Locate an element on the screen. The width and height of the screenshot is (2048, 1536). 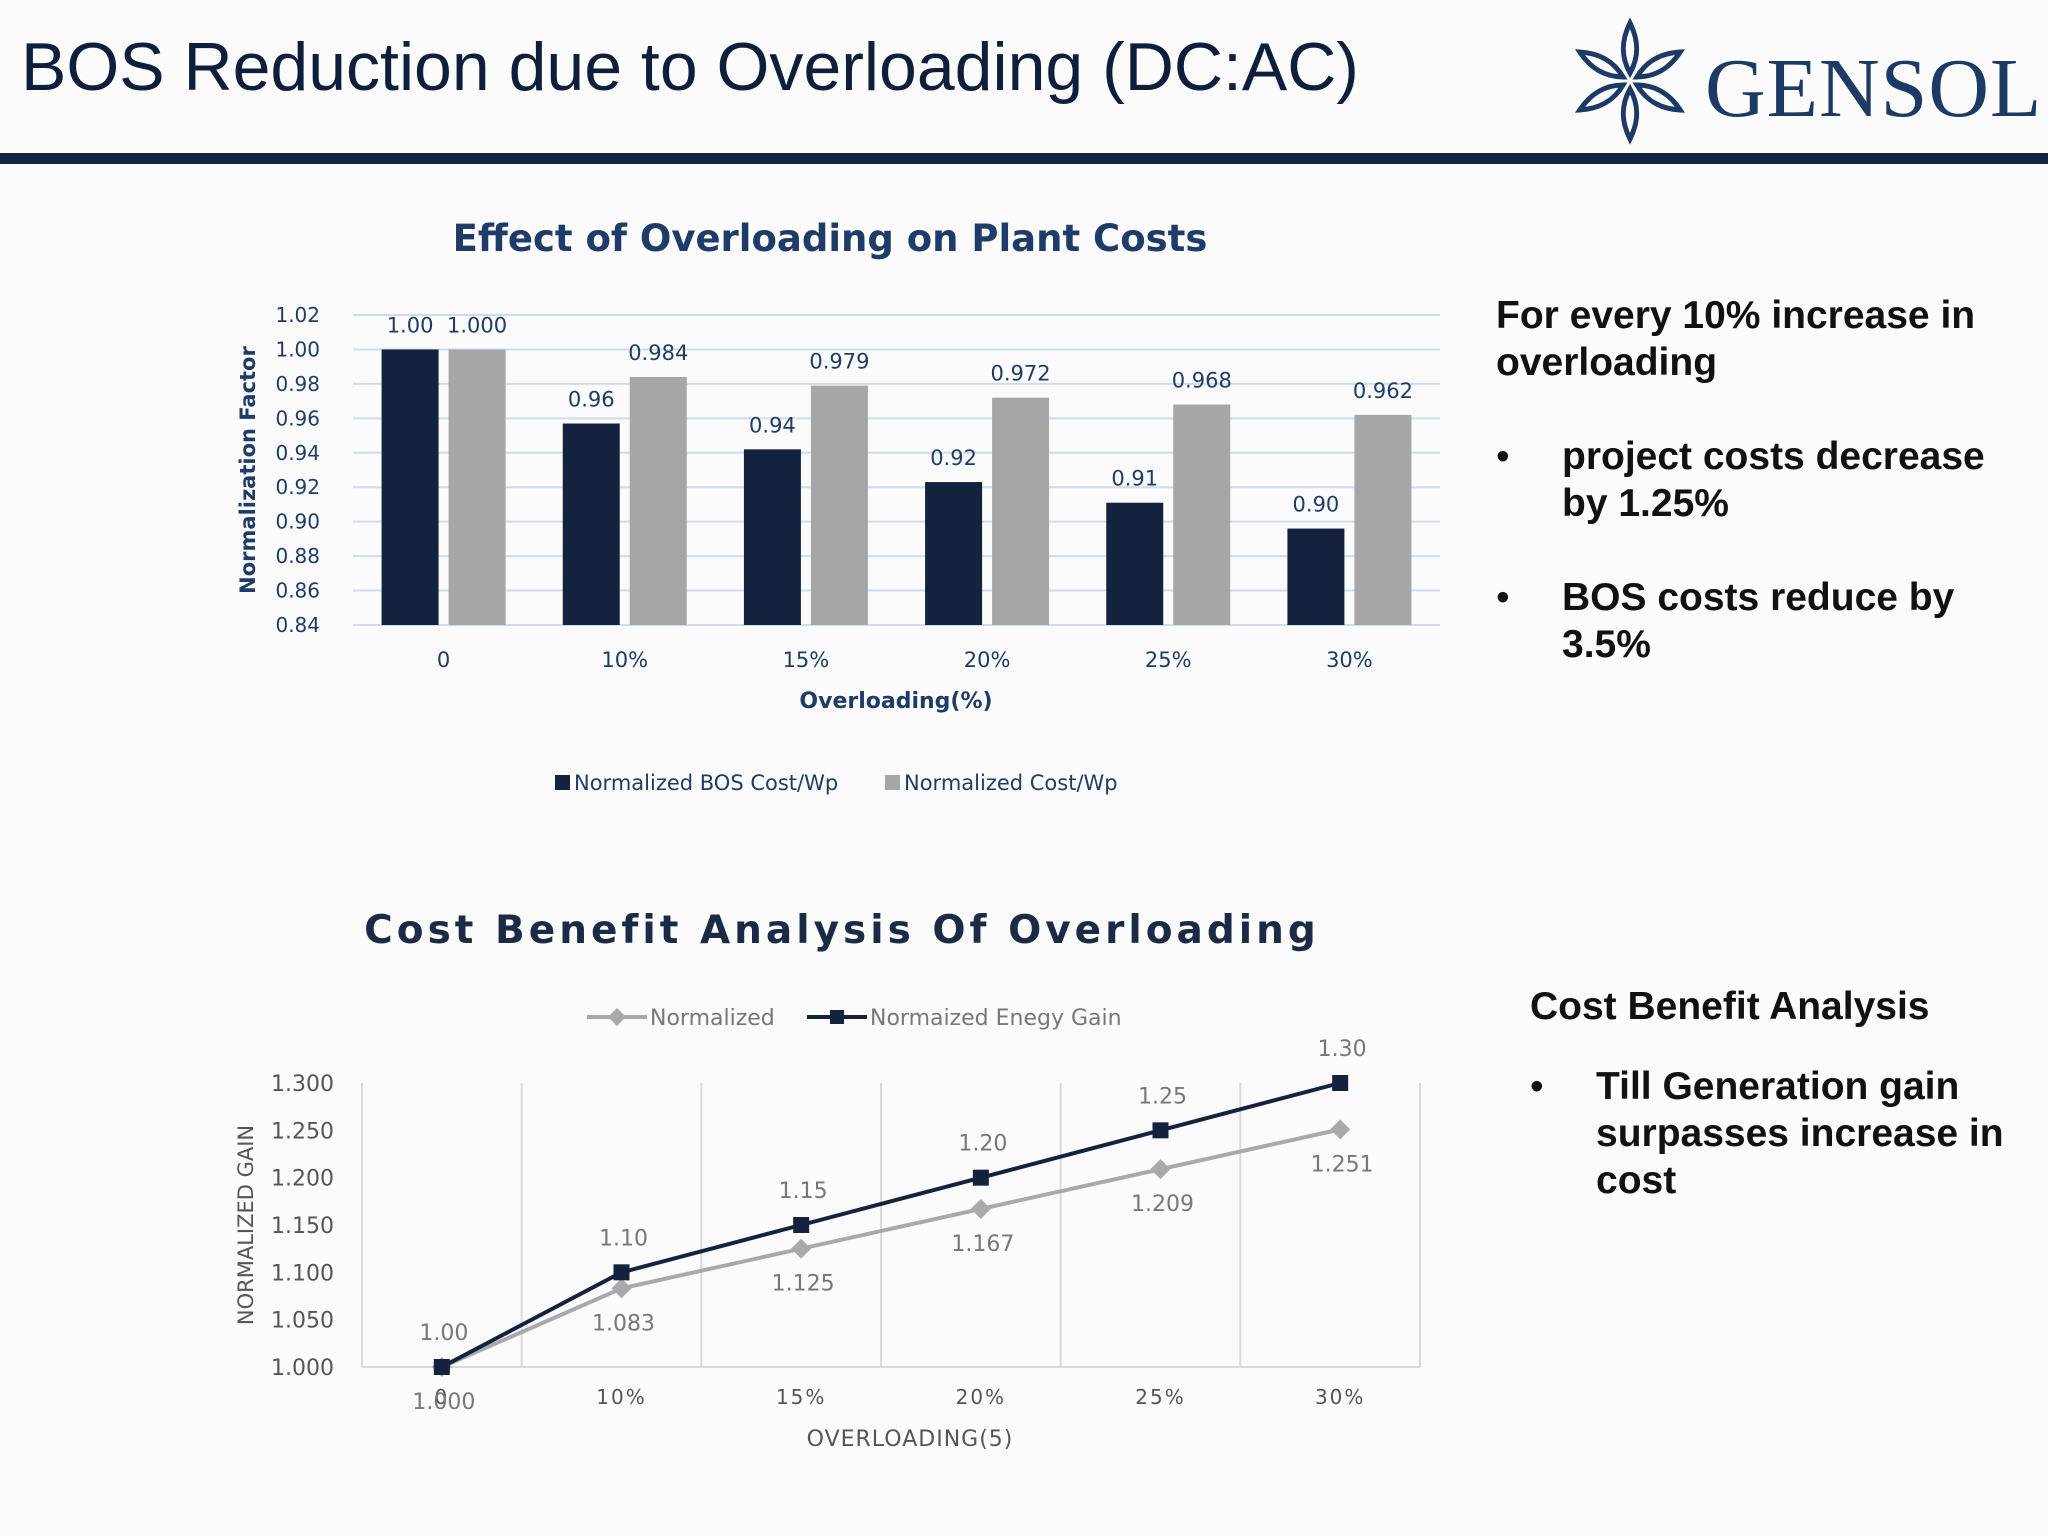
data-label: 1.20 is located at coordinates (982, 1144).